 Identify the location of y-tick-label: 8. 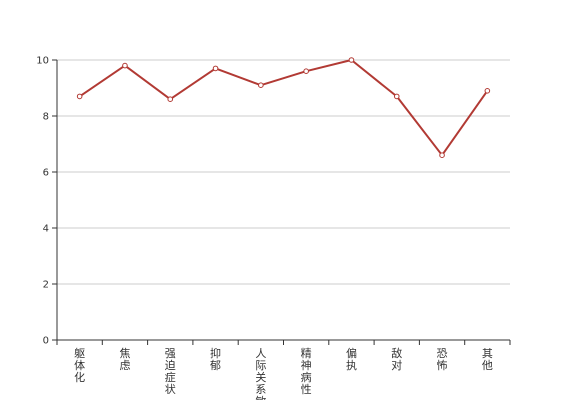
(46, 117).